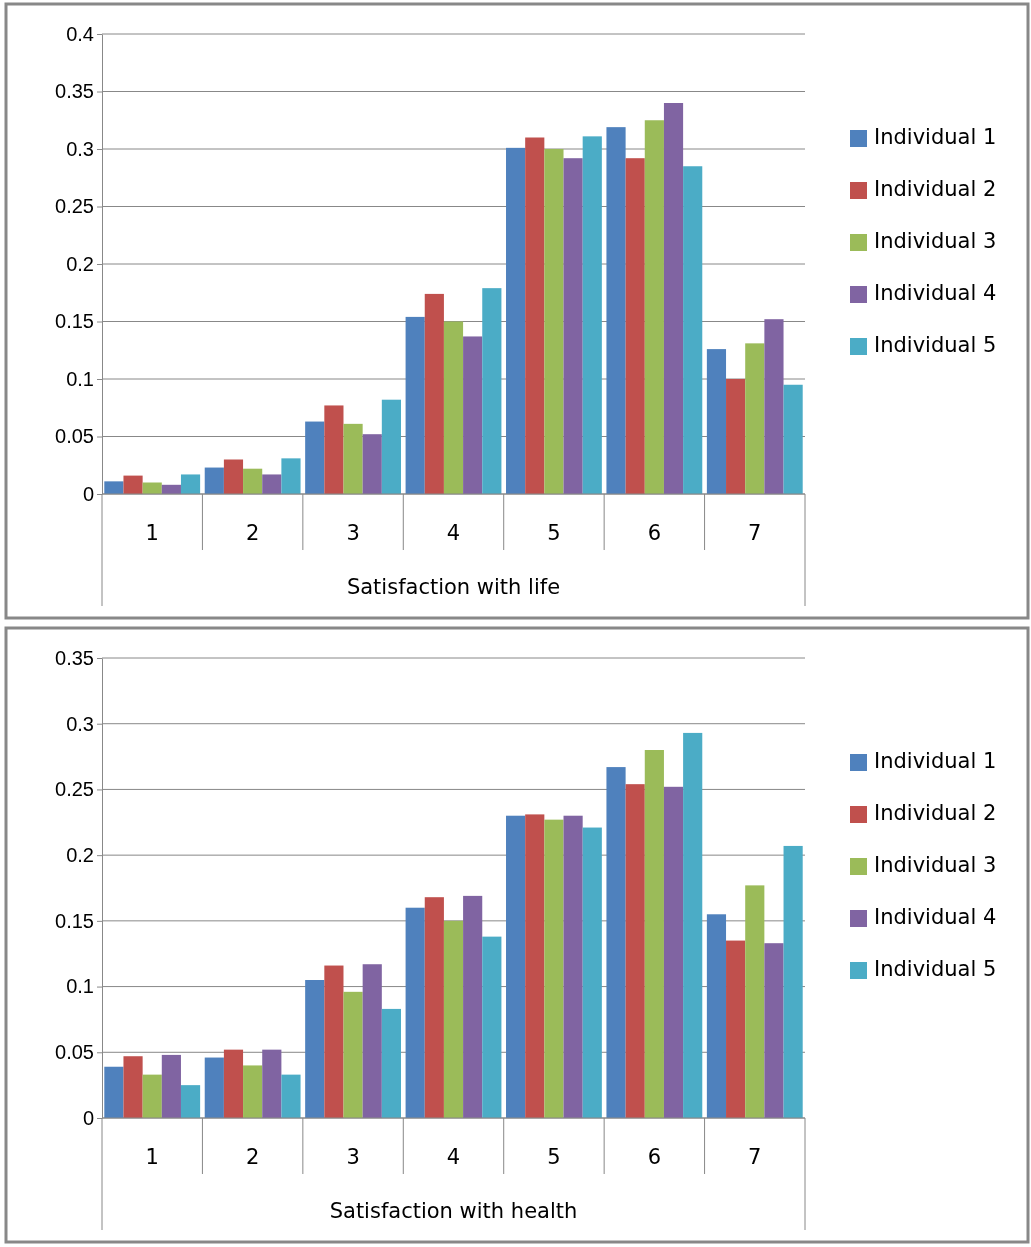  What do you see at coordinates (453, 1211) in the screenshot?
I see `x-axis-title: Satisfaction with health` at bounding box center [453, 1211].